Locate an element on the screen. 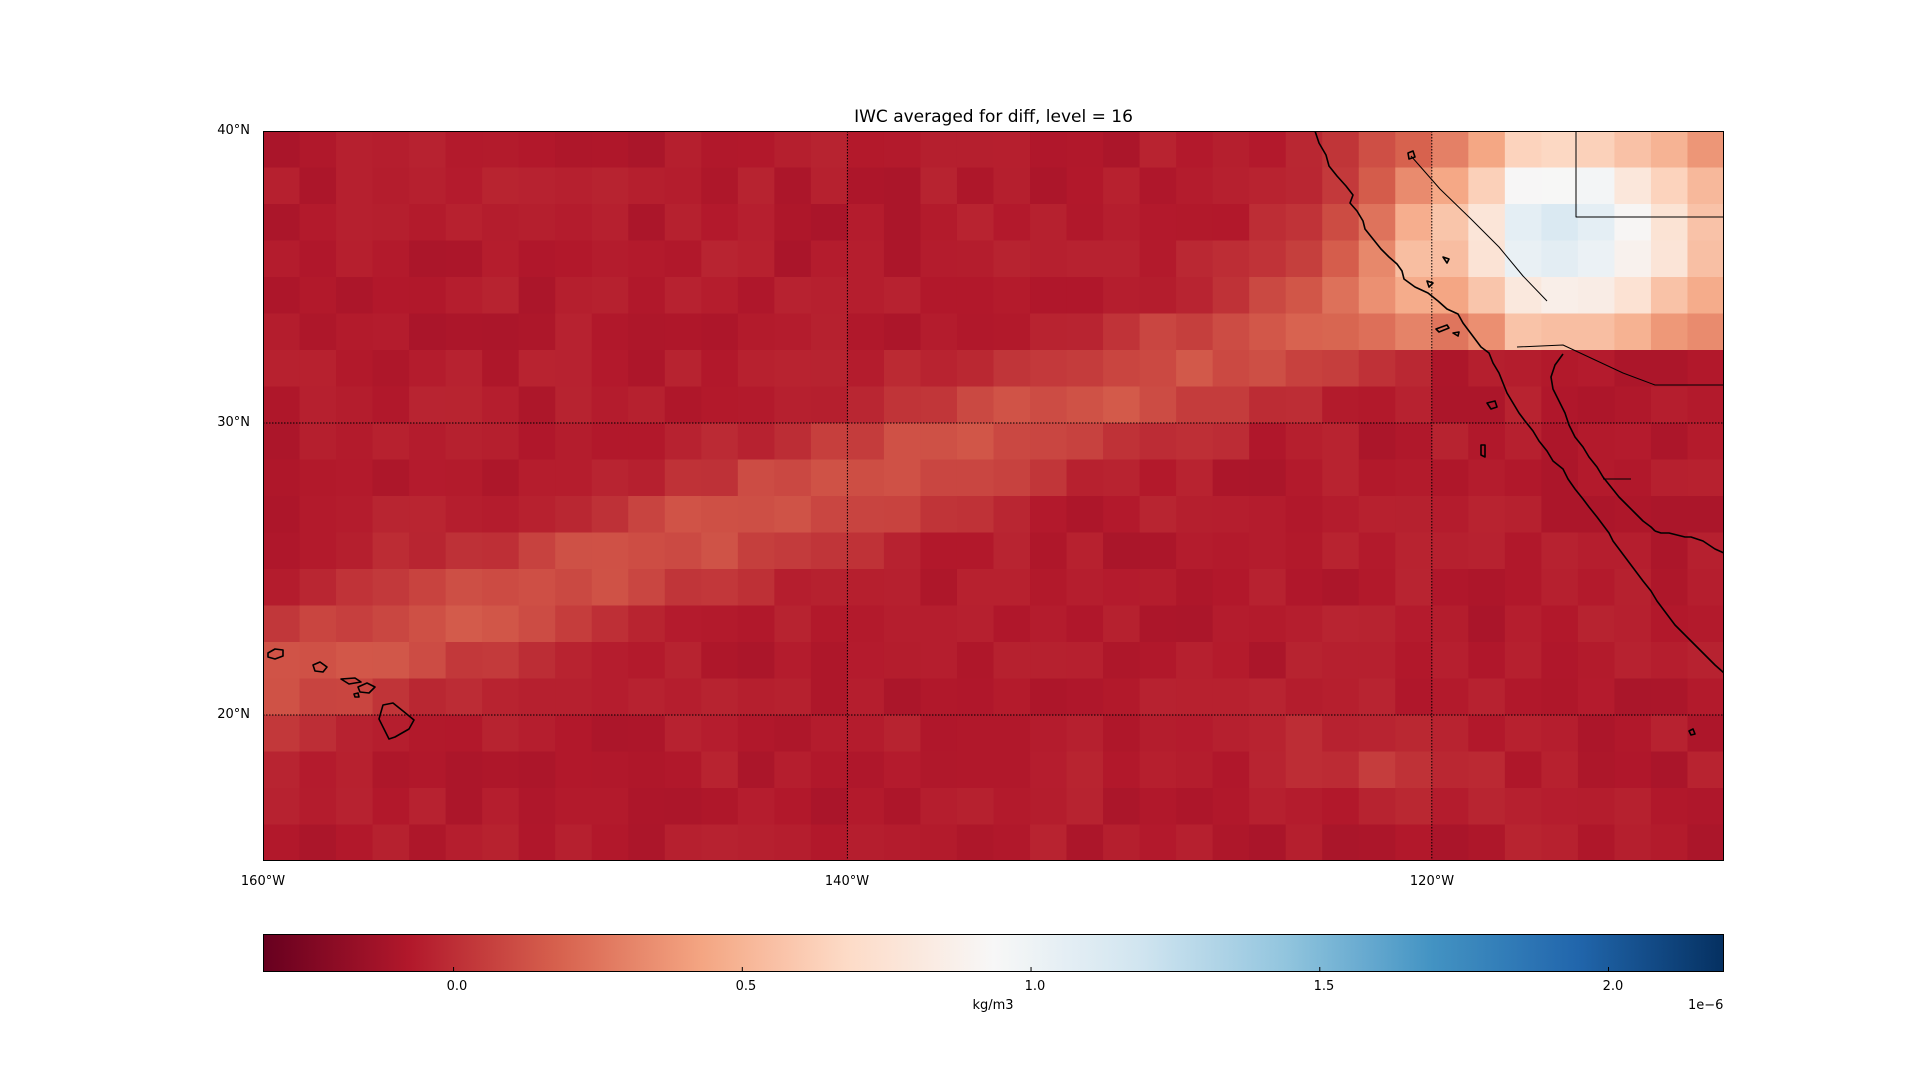  lon-label-140w: 140°W is located at coordinates (847, 881).